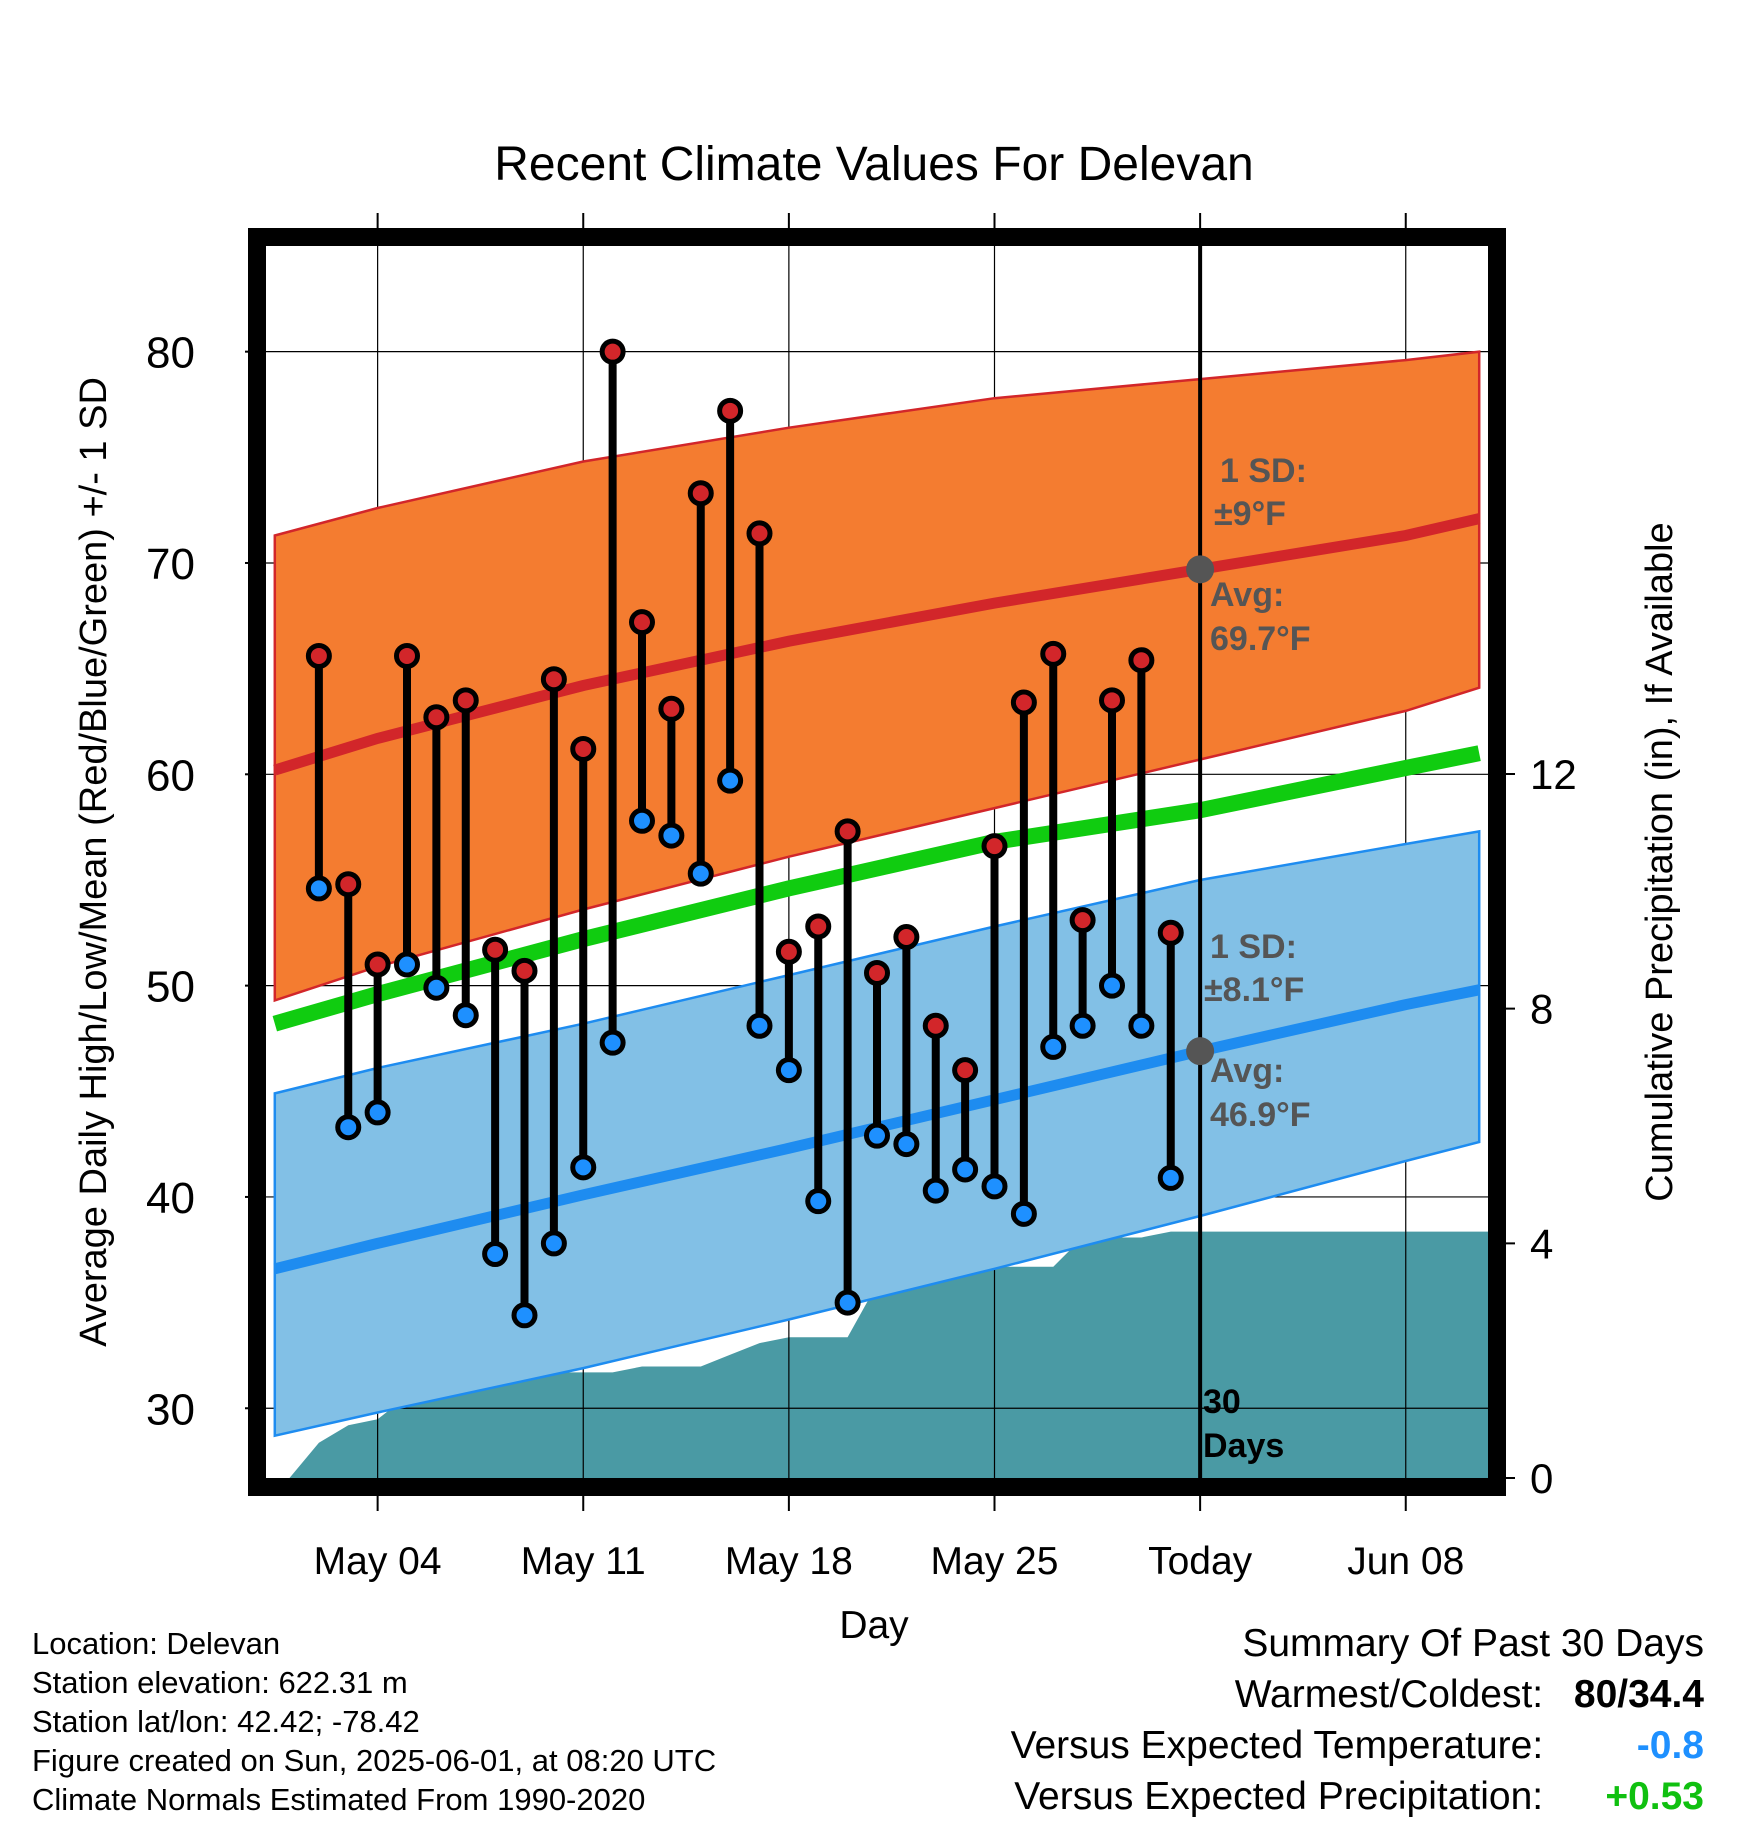 This screenshot has width=1748, height=1828. Describe the element at coordinates (170, 1198) in the screenshot. I see `y-tick-label-left: 40` at that location.